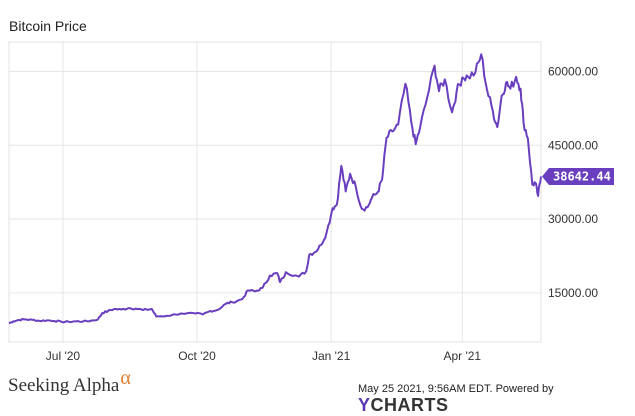  What do you see at coordinates (125, 378) in the screenshot?
I see `alpha-symbol-icon: α` at bounding box center [125, 378].